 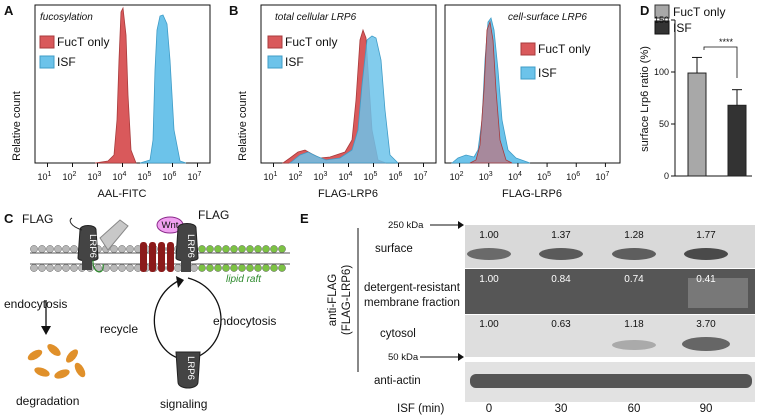 What do you see at coordinates (84, 243) in the screenshot?
I see `lrp6-receptor-left: LRP6` at bounding box center [84, 243].